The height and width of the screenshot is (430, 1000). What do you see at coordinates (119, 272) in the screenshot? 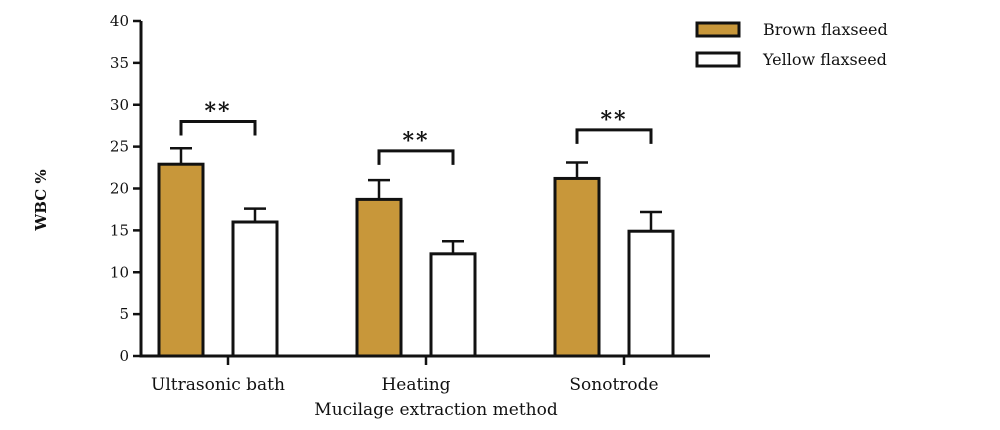
I see `y-tick-label: 10` at bounding box center [119, 272].